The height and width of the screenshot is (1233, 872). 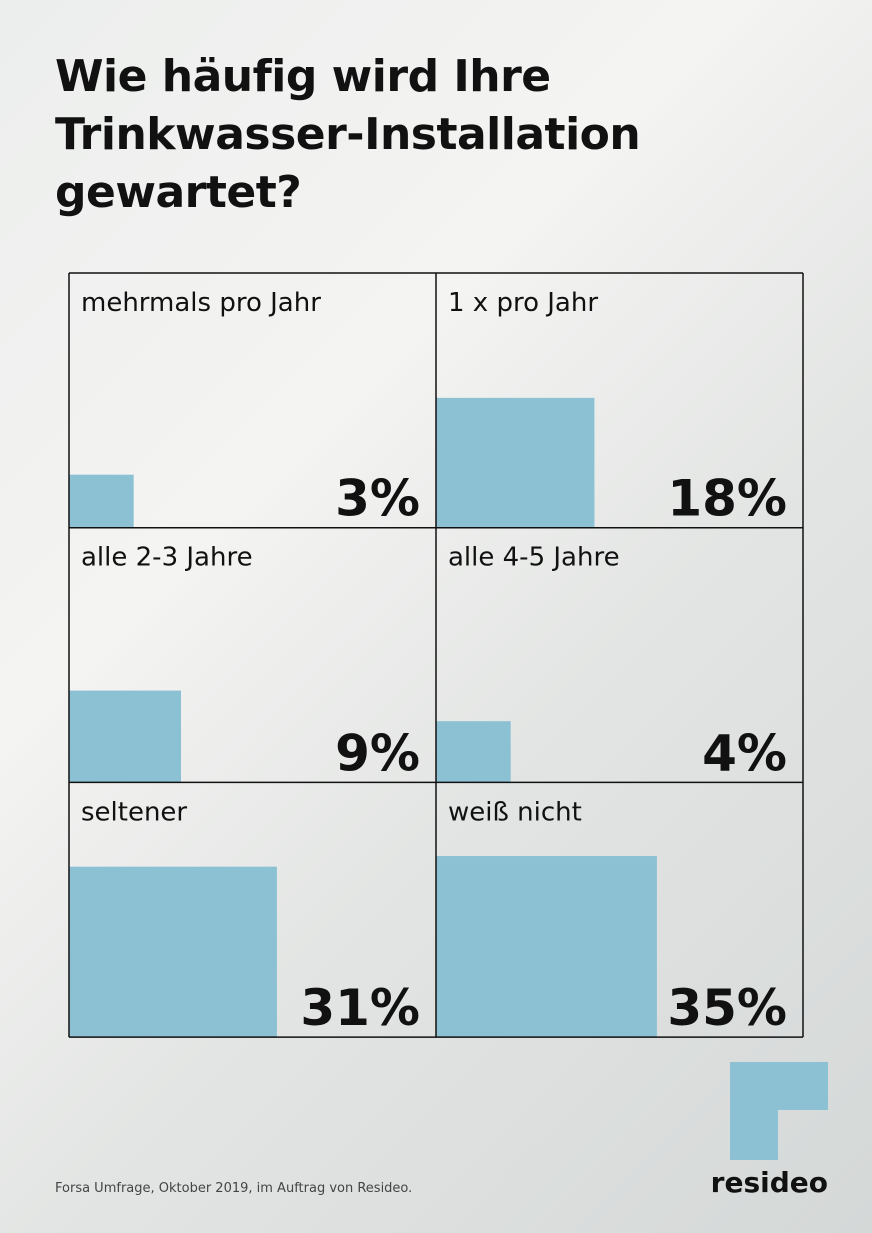 I want to click on category-label: alle 2-3 Jahre, so click(x=167, y=558).